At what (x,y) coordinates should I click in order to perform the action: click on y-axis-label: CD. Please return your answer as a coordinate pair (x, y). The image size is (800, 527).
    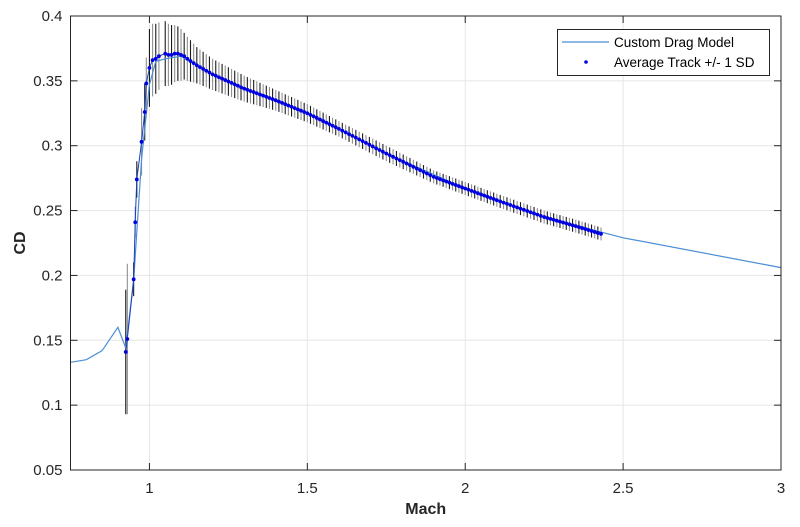
    Looking at the image, I should click on (20, 242).